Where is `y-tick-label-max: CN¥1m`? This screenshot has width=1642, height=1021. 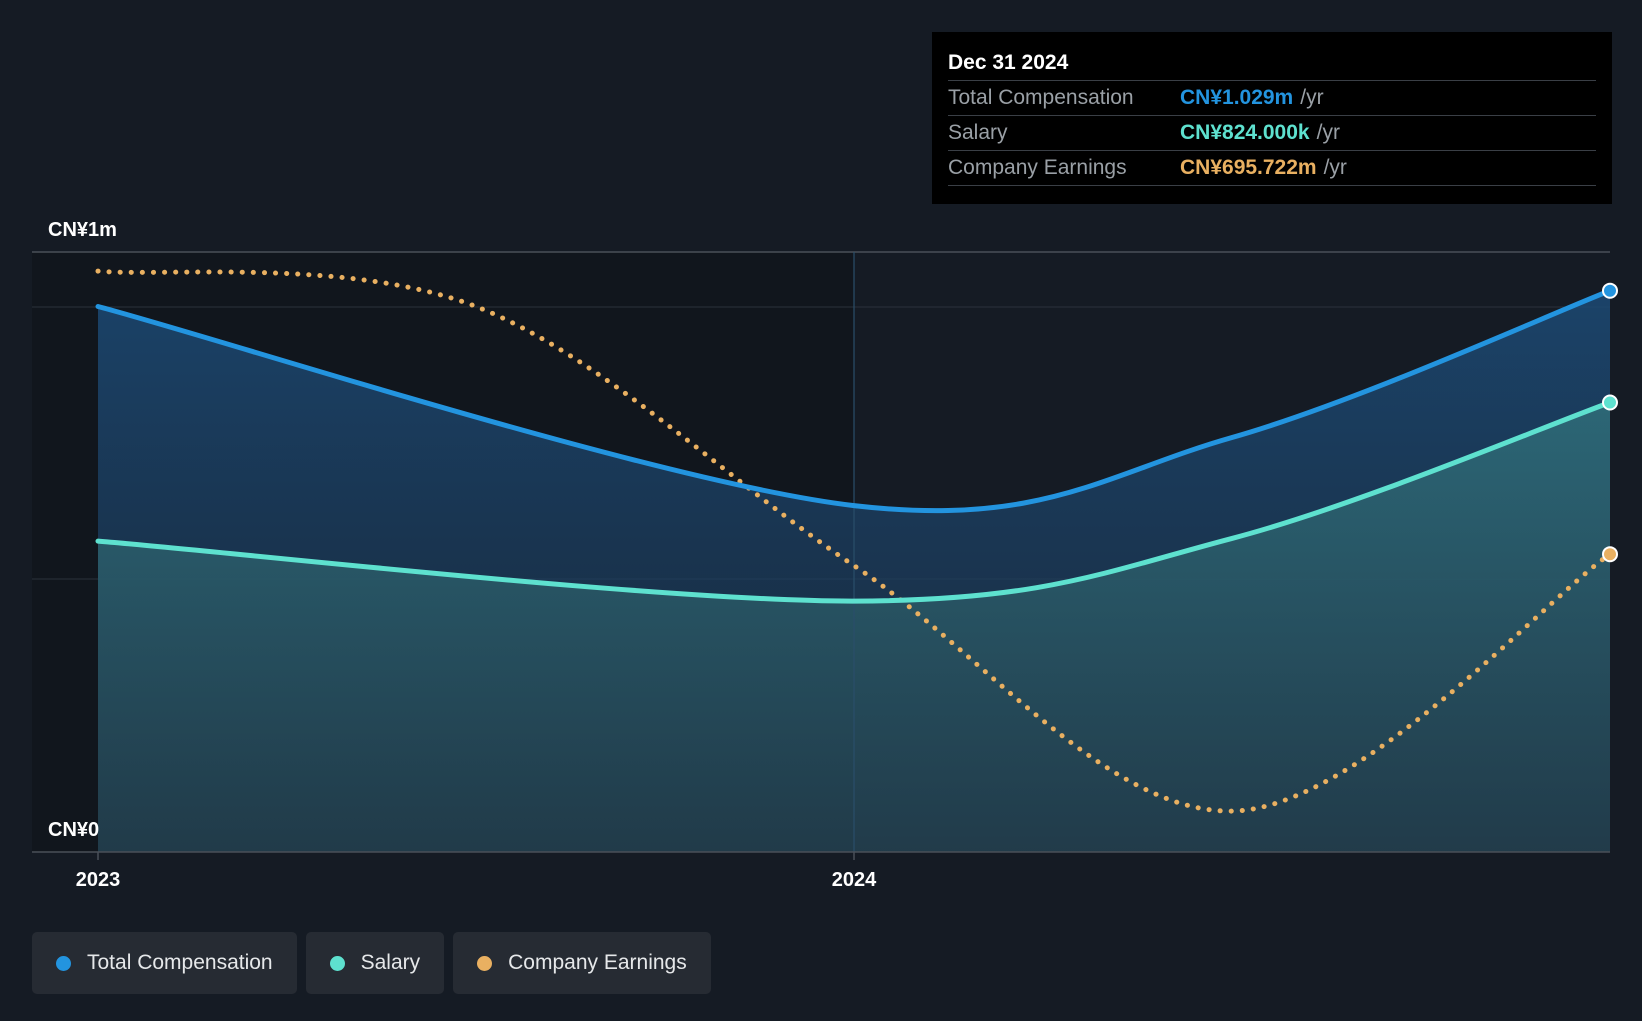 y-tick-label-max: CN¥1m is located at coordinates (82, 230).